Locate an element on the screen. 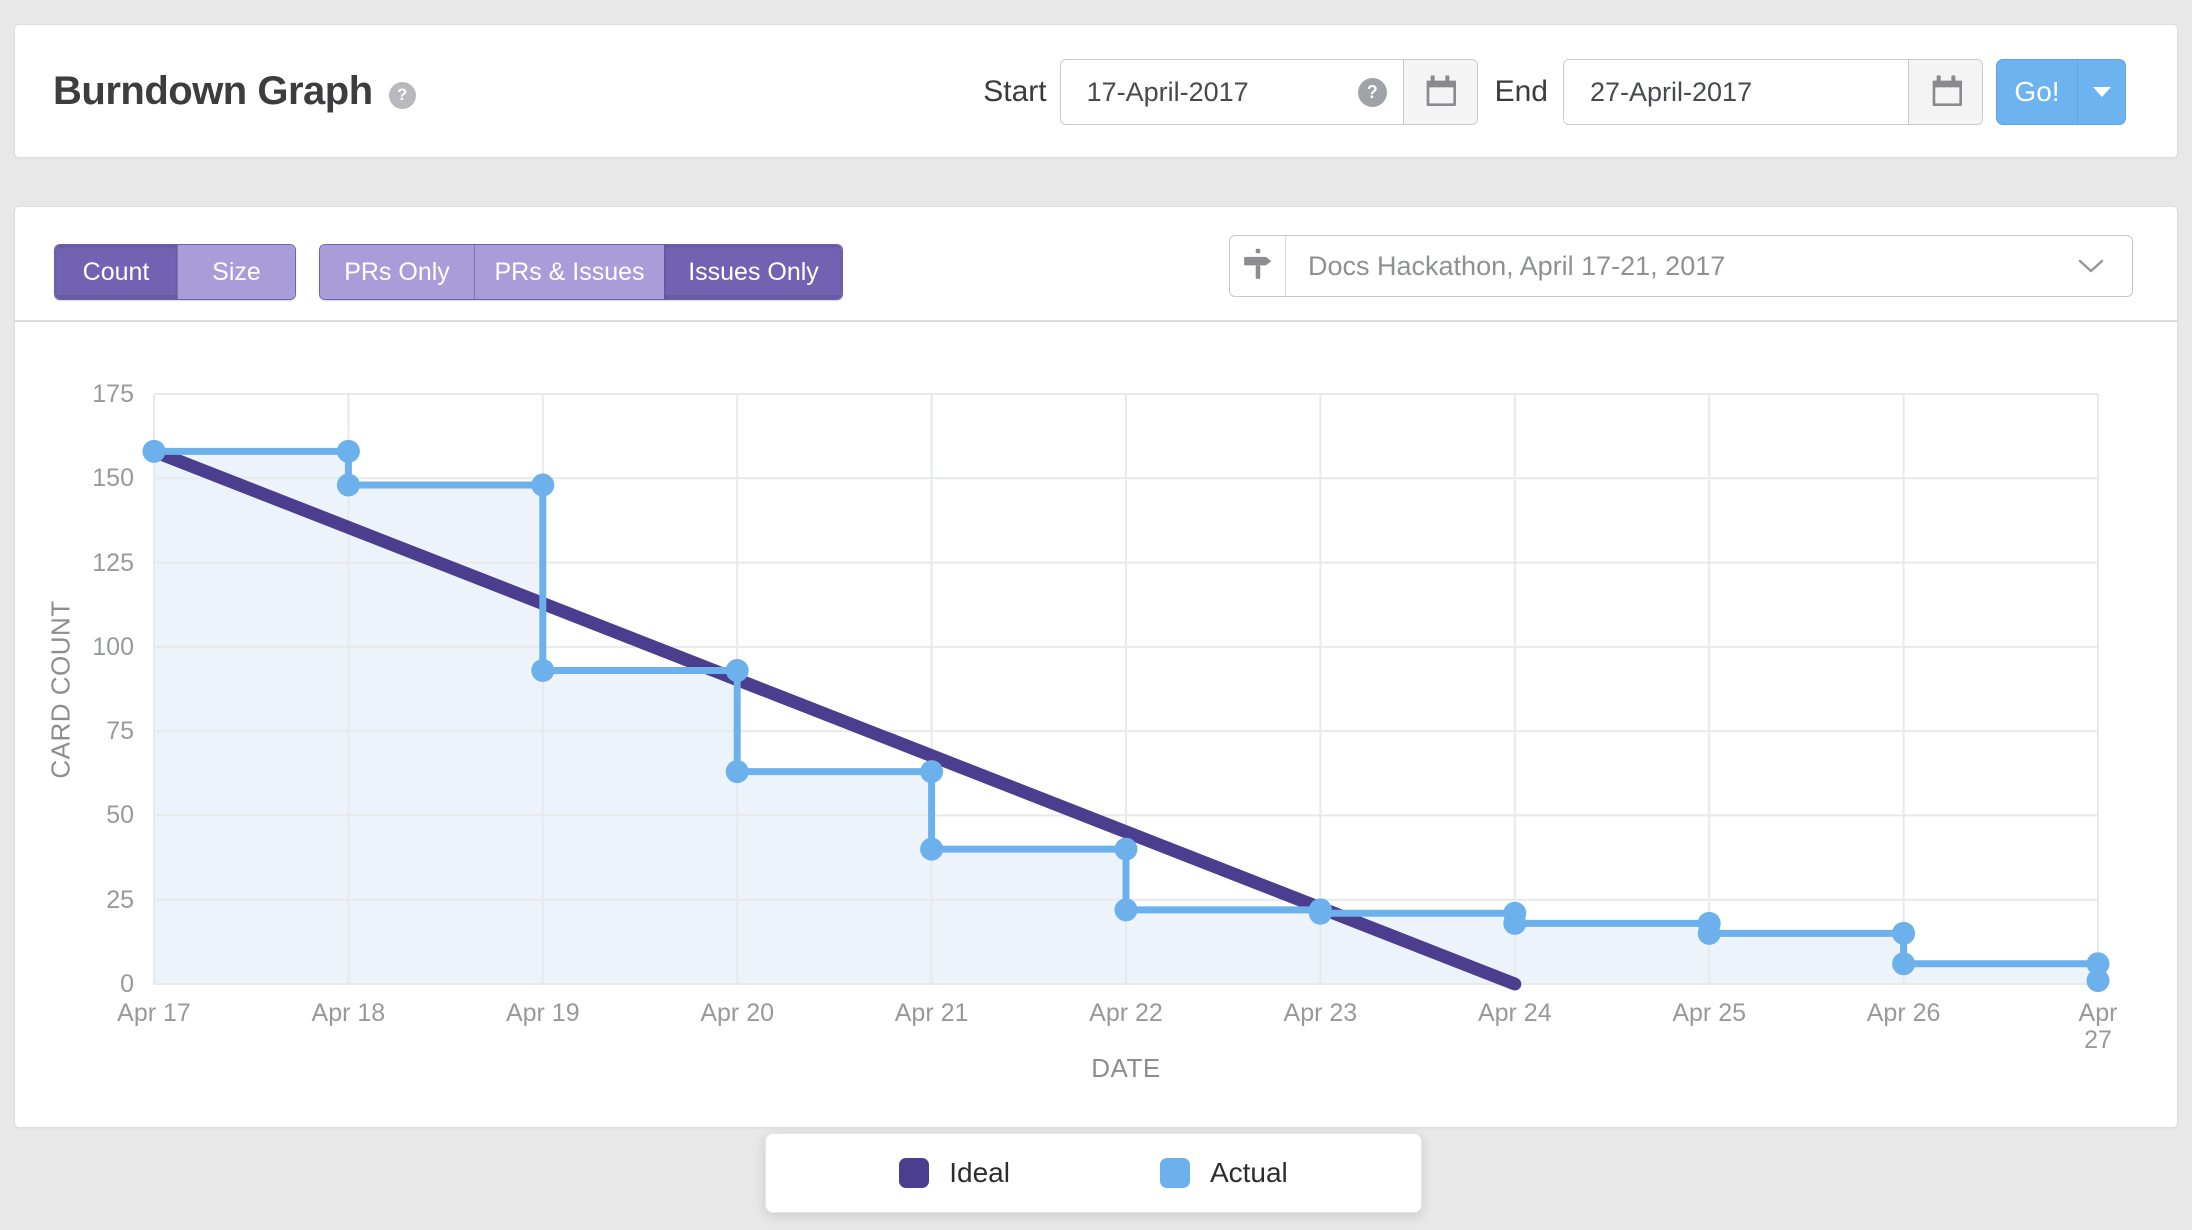  x-tick-label: Apr 21 is located at coordinates (931, 1013).